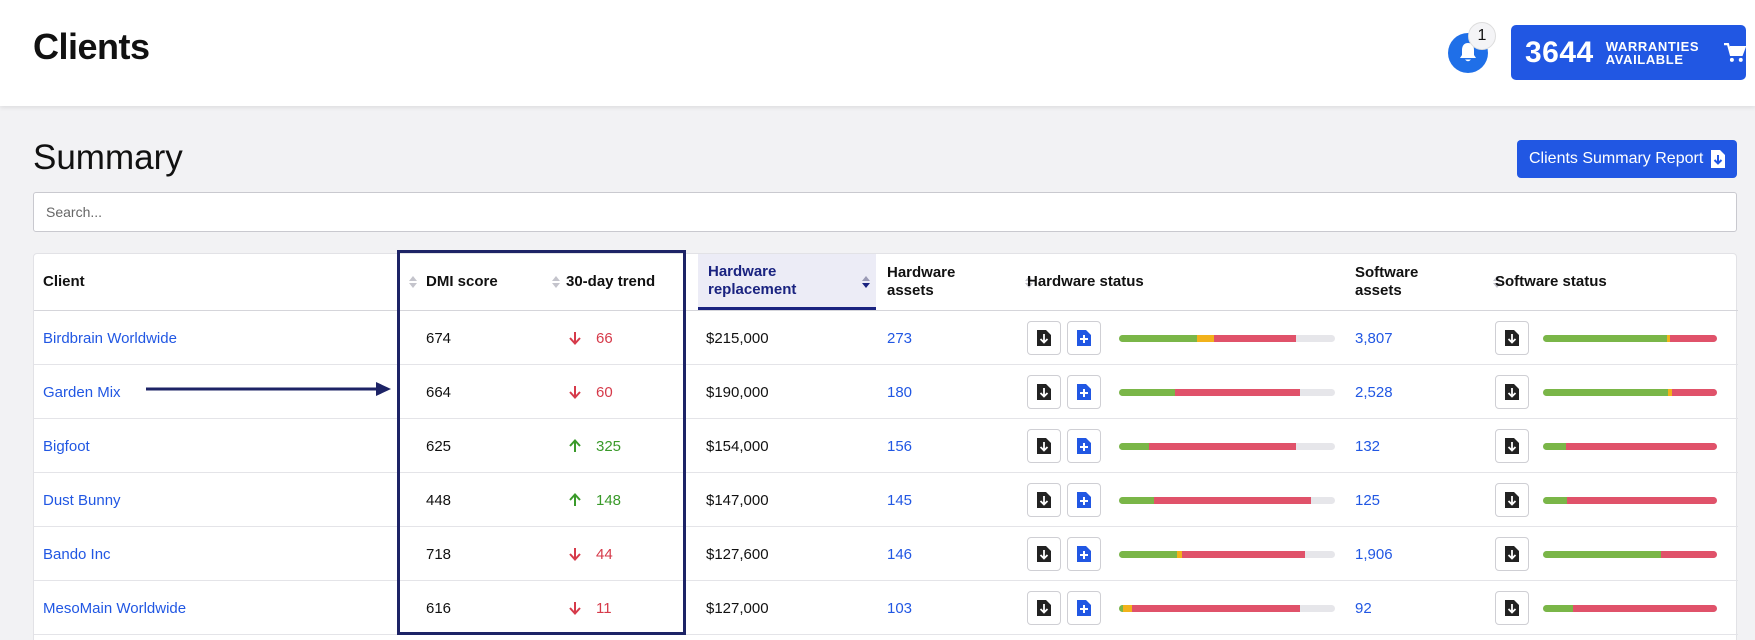  I want to click on column-header-client: Client, so click(233, 282).